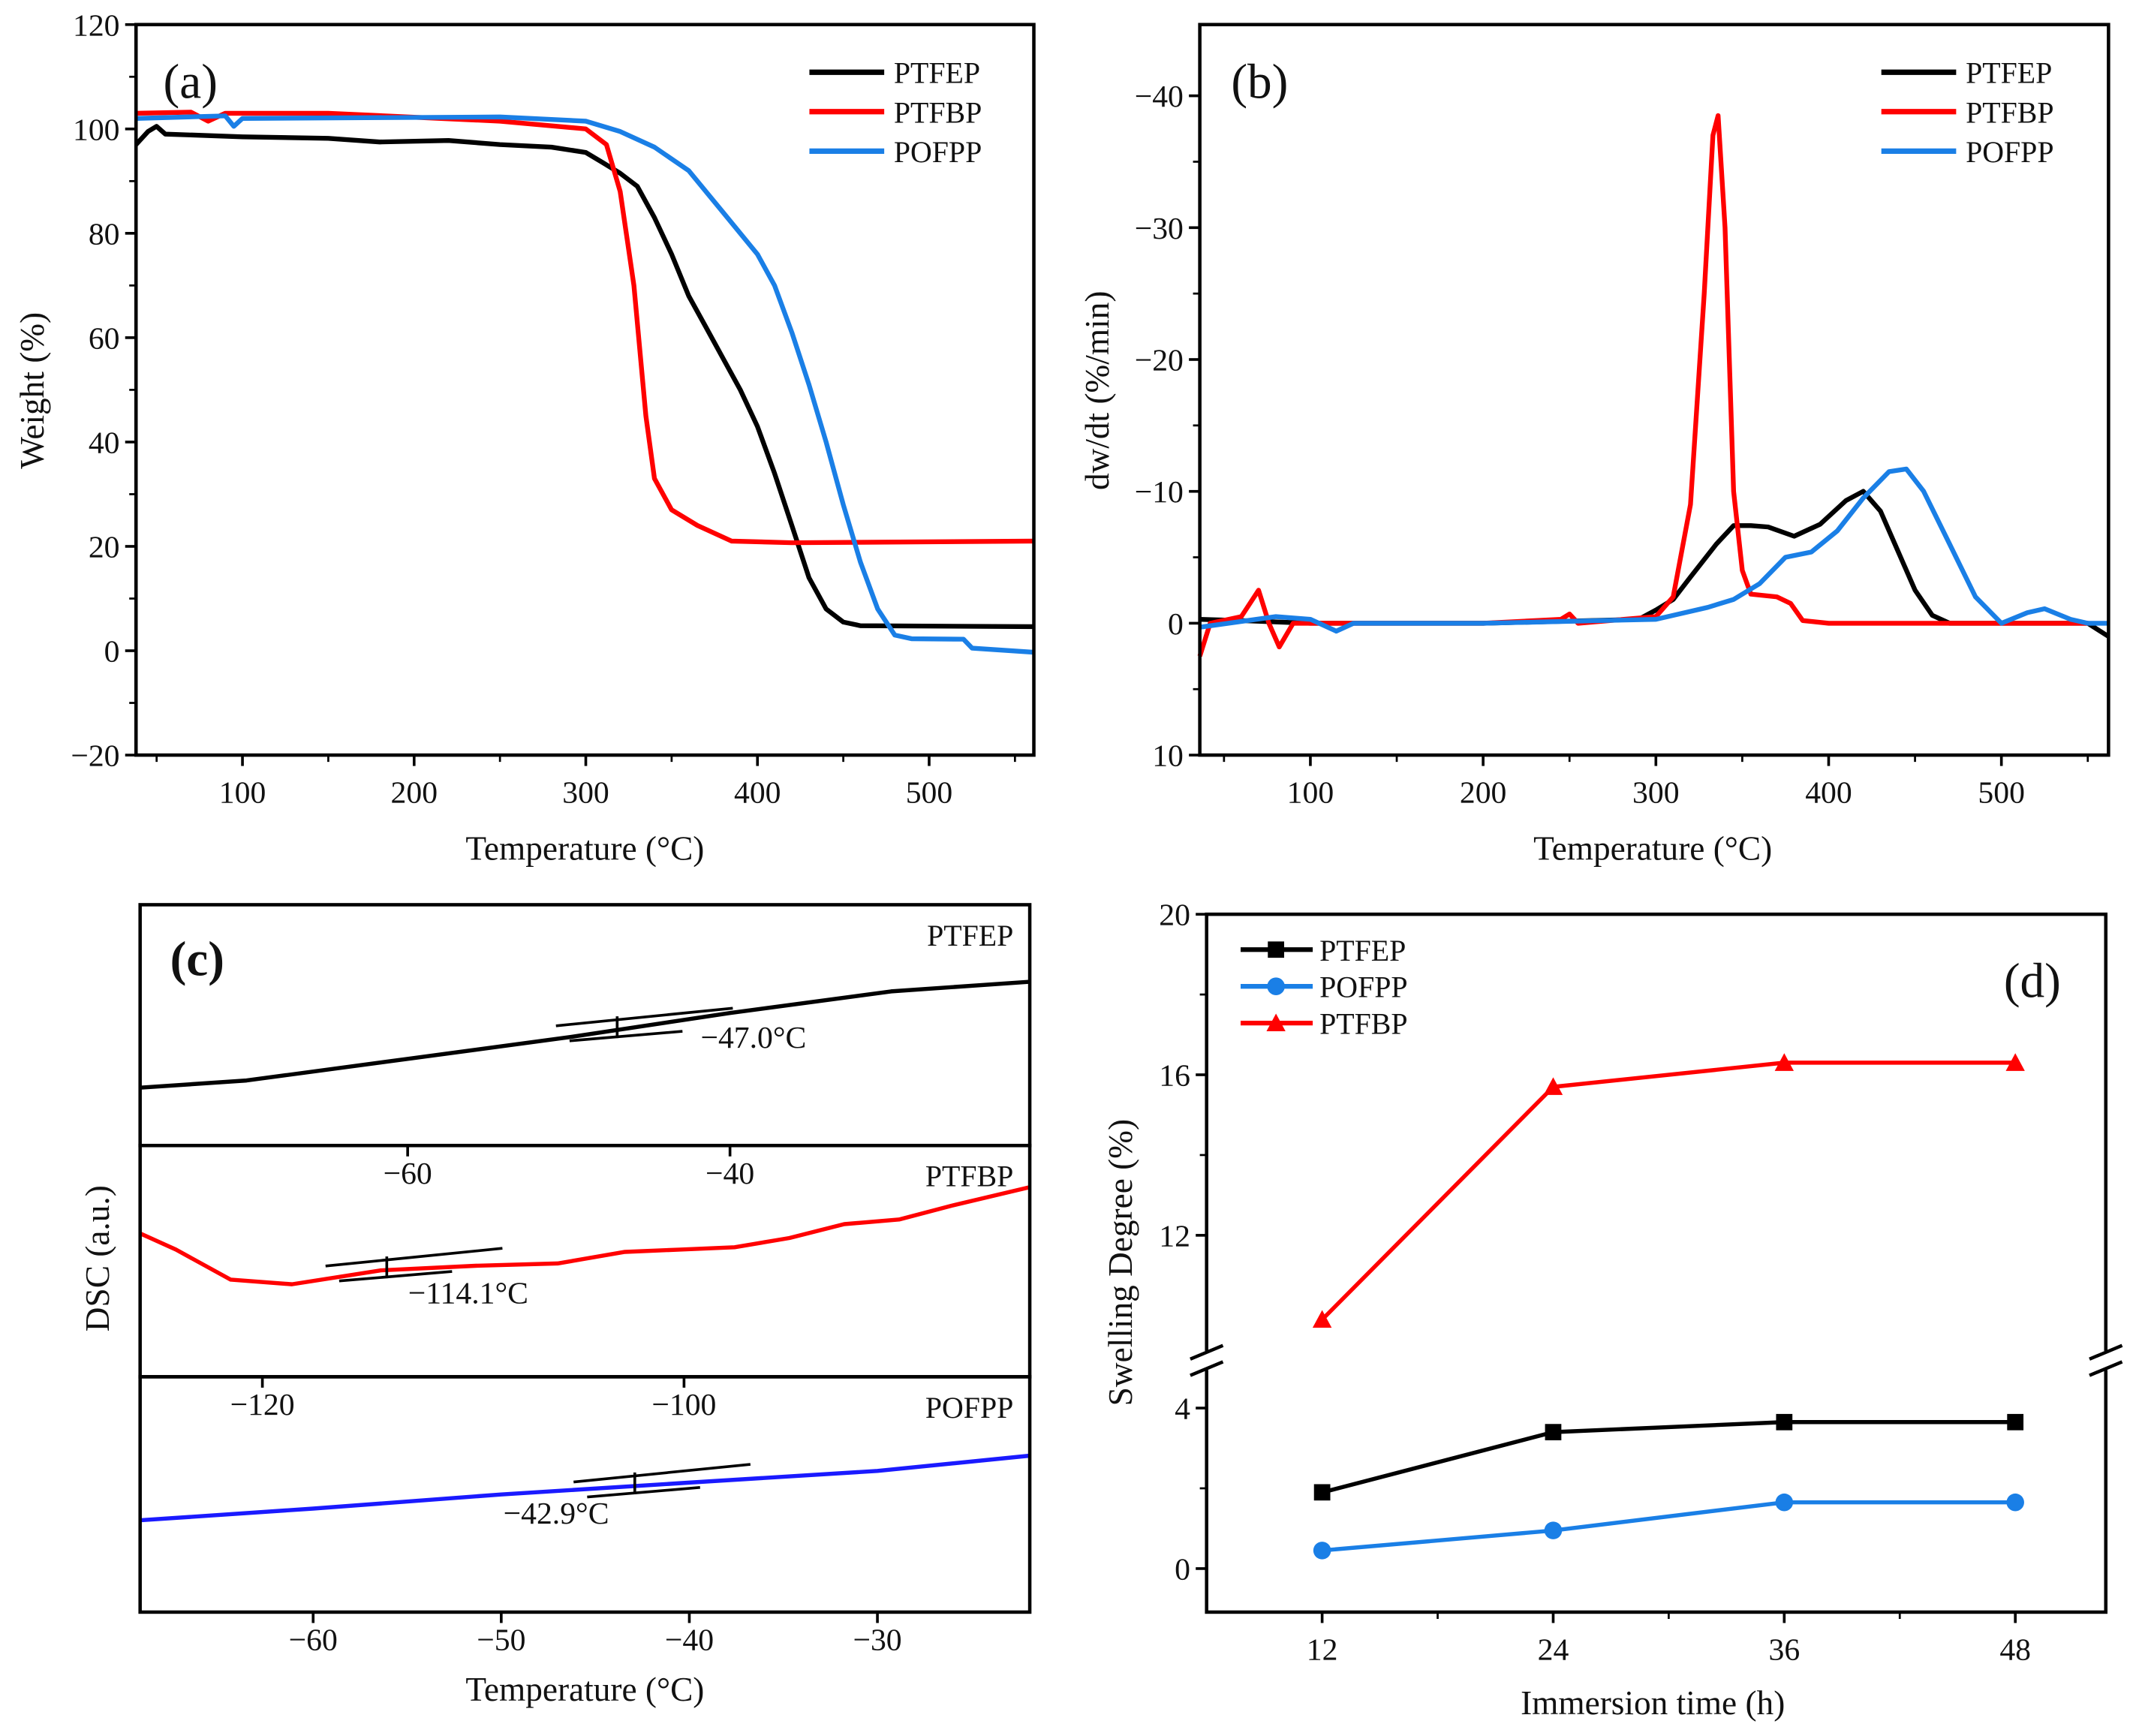  Describe the element at coordinates (557, 1514) in the screenshot. I see `tg-label: −42.9°C` at that location.